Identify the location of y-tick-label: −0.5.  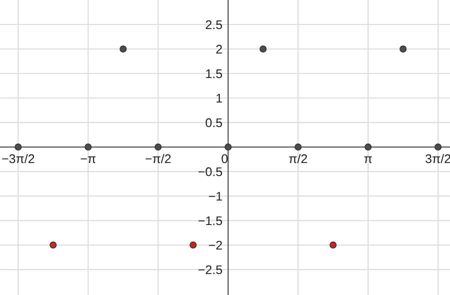
(210, 171).